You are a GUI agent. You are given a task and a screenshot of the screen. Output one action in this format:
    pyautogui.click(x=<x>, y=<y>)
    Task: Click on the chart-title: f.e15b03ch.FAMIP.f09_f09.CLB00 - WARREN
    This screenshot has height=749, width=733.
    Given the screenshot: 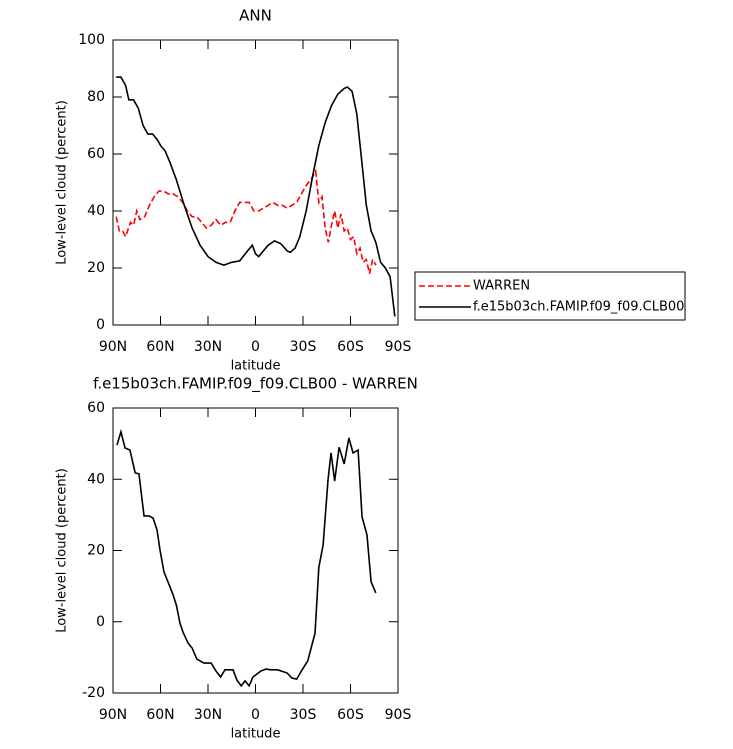 What is the action you would take?
    pyautogui.click(x=255, y=384)
    